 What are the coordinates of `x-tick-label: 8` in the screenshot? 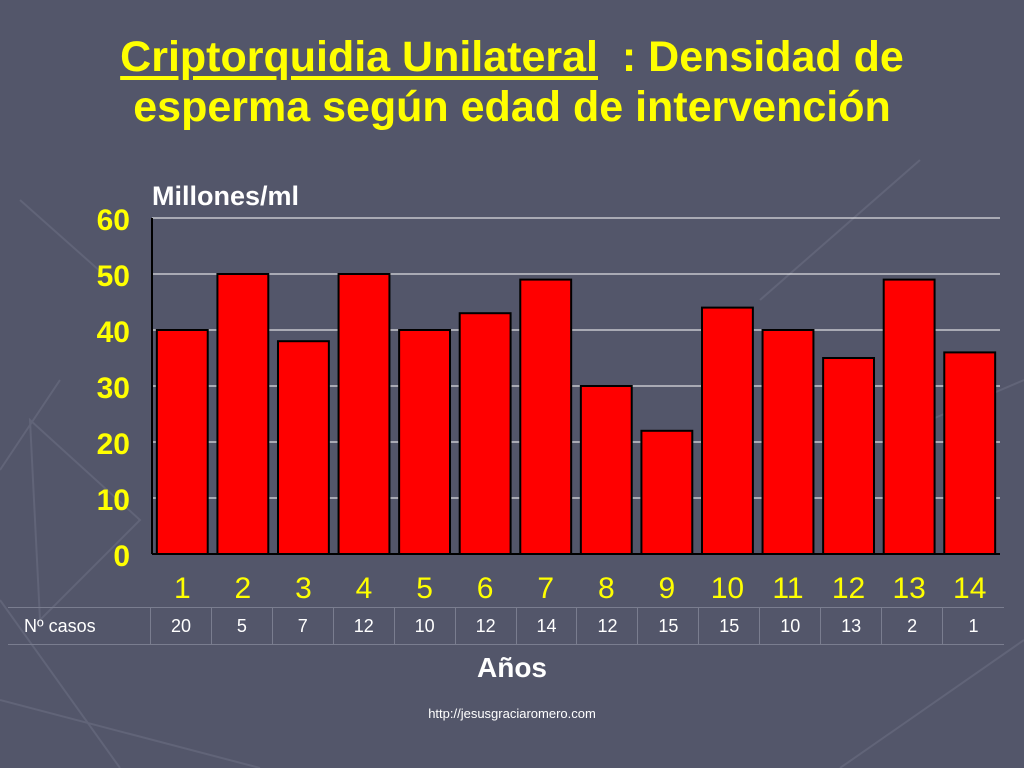 It's located at (606, 586).